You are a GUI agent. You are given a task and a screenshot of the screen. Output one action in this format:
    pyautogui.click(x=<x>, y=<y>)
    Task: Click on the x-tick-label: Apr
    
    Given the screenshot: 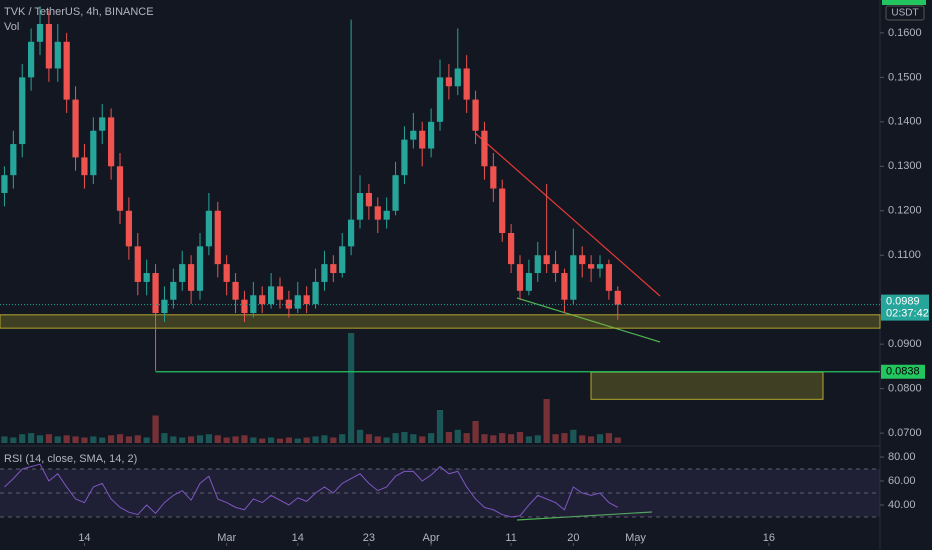 What is the action you would take?
    pyautogui.click(x=431, y=538)
    